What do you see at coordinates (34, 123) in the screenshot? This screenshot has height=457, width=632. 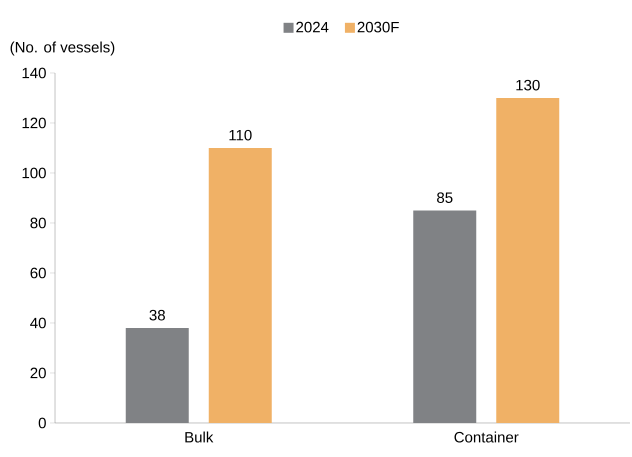 I see `y-tick-label: 120` at bounding box center [34, 123].